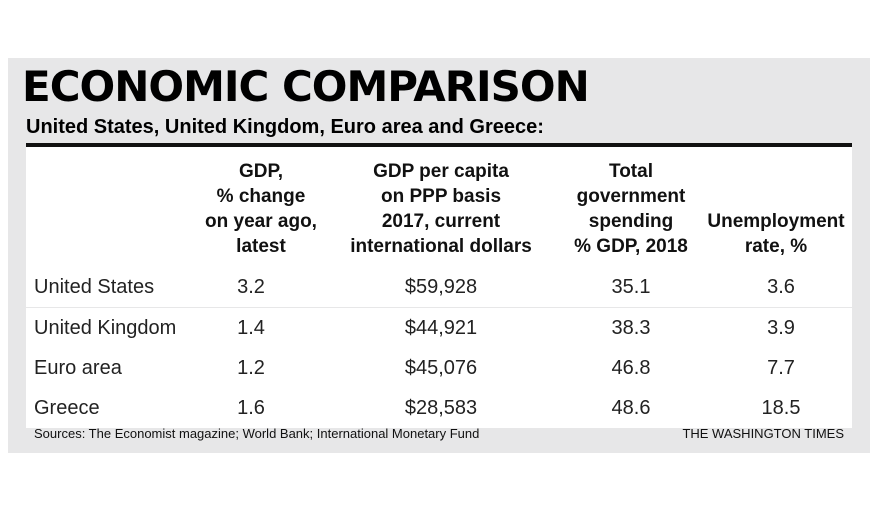 The width and height of the screenshot is (878, 512). What do you see at coordinates (781, 287) in the screenshot?
I see `unemployment-cell: 3.6` at bounding box center [781, 287].